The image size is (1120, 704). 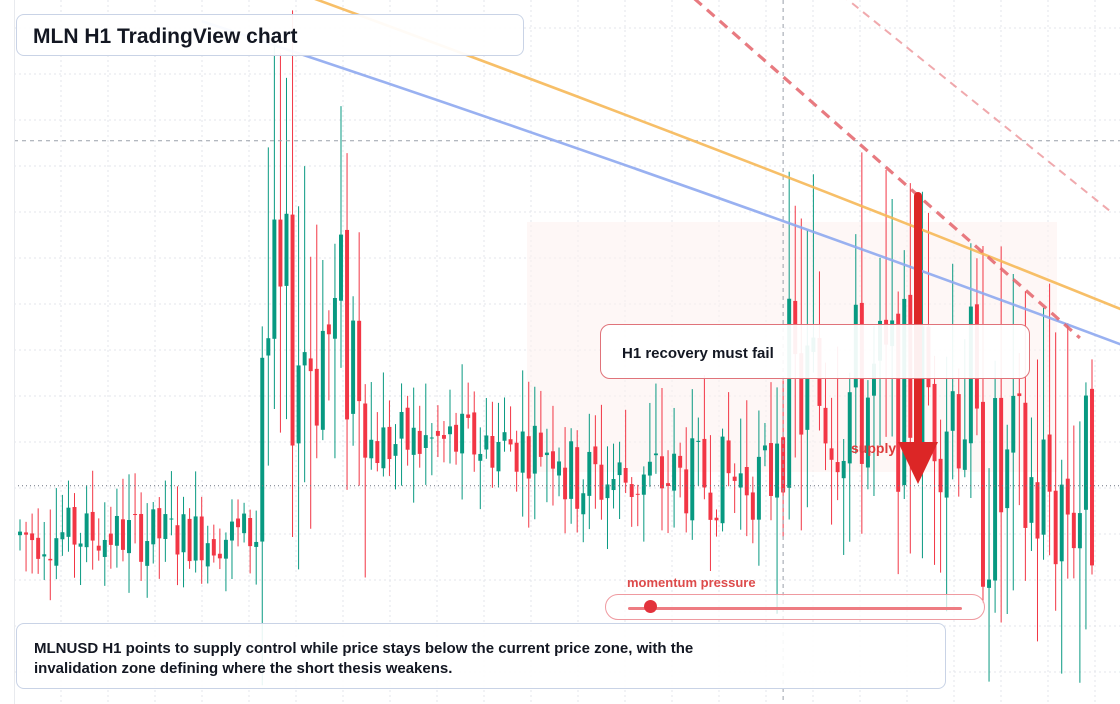 What do you see at coordinates (650, 606) in the screenshot?
I see `momentum-knob` at bounding box center [650, 606].